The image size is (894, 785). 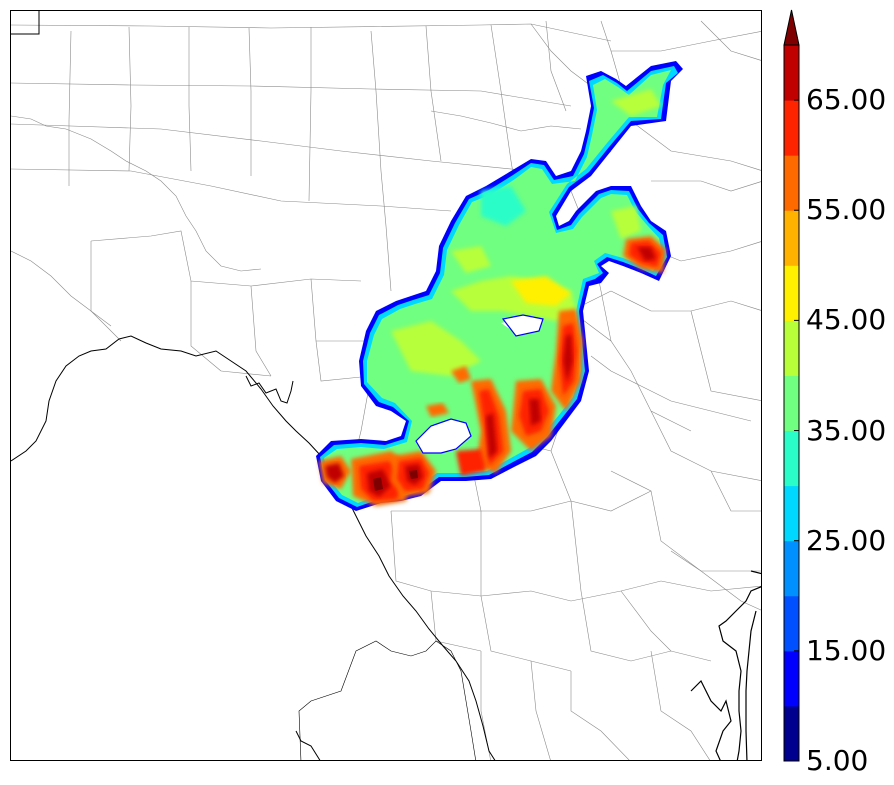 I want to click on colorbar-extend-arrow, so click(x=791, y=27).